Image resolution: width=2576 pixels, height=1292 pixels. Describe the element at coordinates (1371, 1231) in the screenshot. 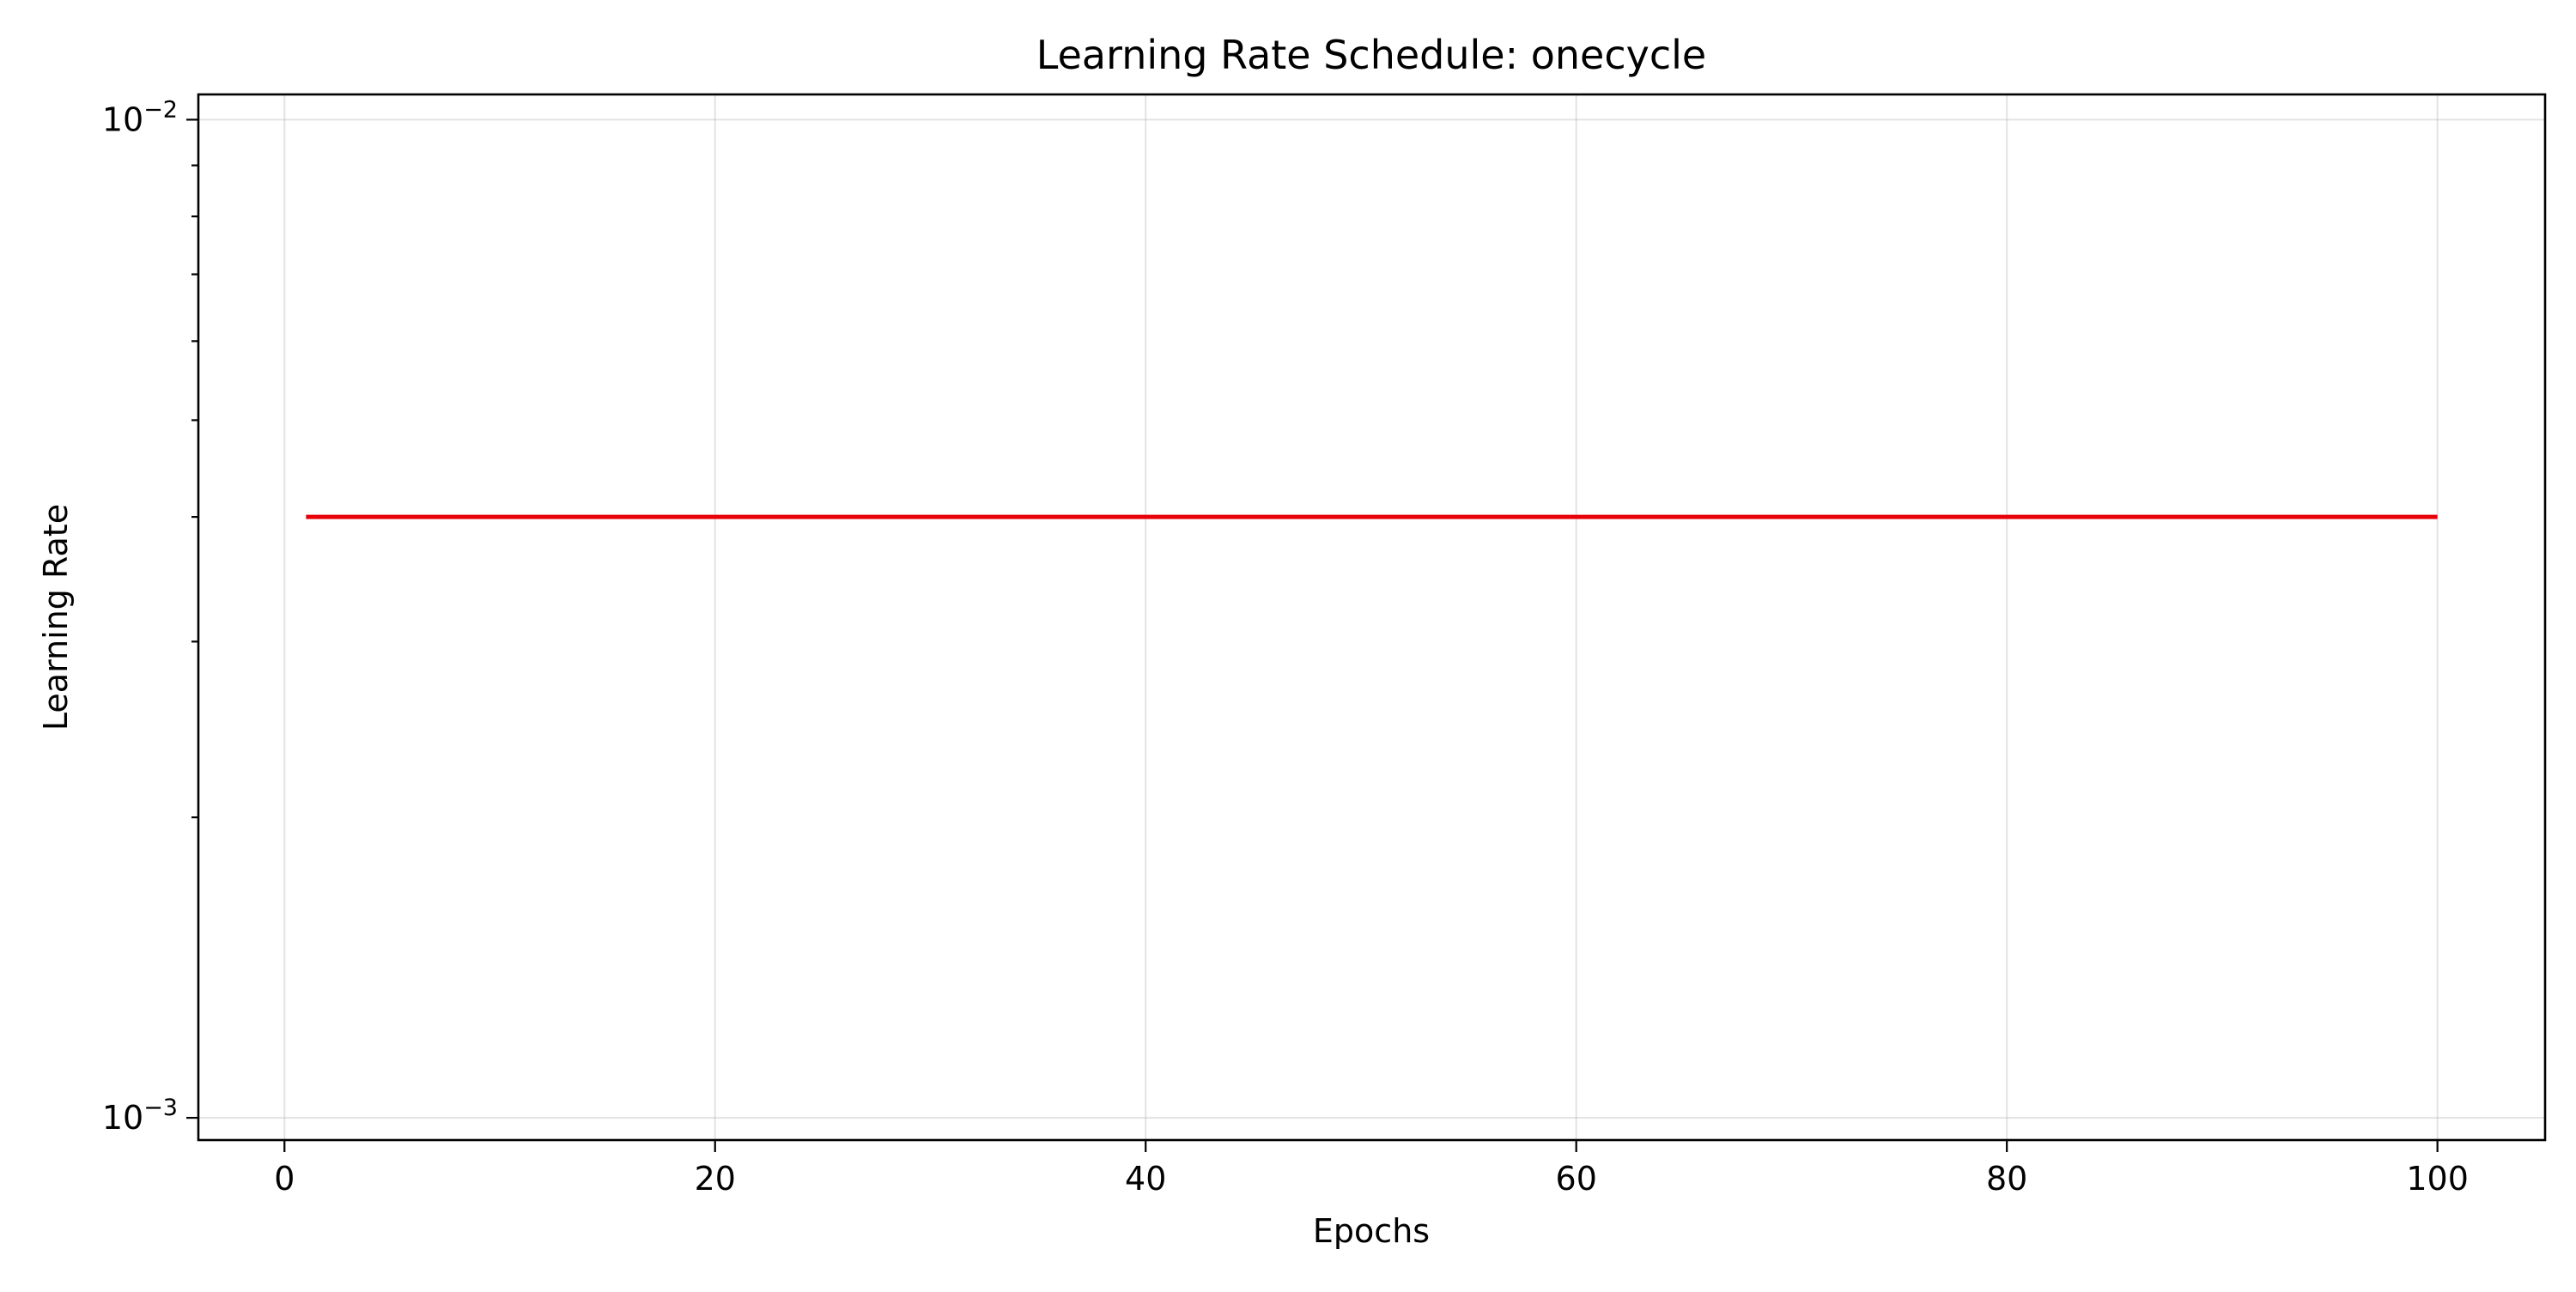

I see `x-axis-label: Epochs` at that location.